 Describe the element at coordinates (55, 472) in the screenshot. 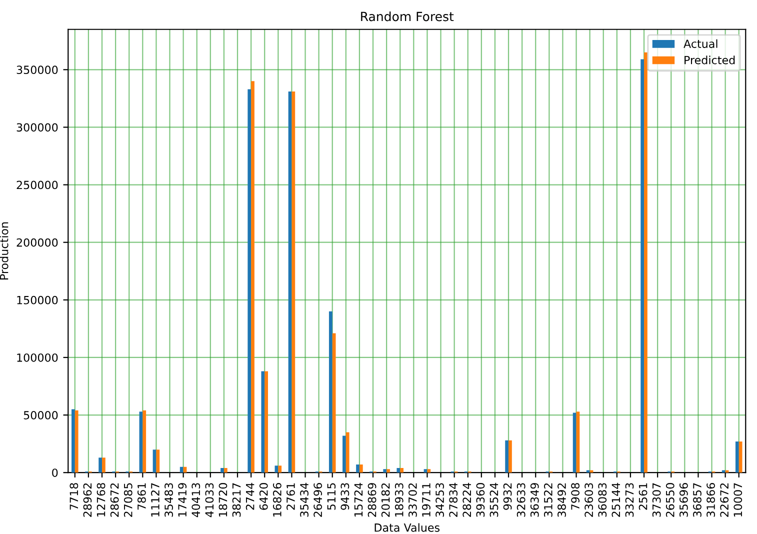

I see `y-tick-label: 0` at that location.